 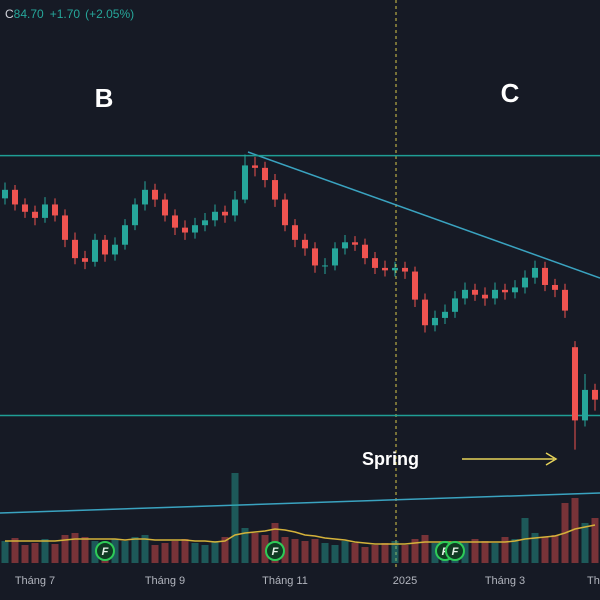 What do you see at coordinates (300, 503) in the screenshot?
I see `trendline-lower` at bounding box center [300, 503].